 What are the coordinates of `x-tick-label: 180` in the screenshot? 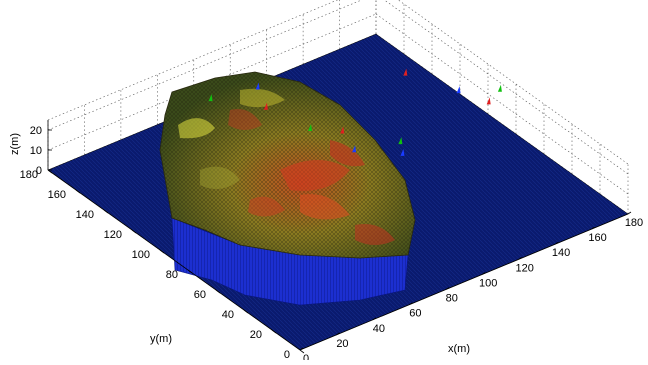 It's located at (634, 223).